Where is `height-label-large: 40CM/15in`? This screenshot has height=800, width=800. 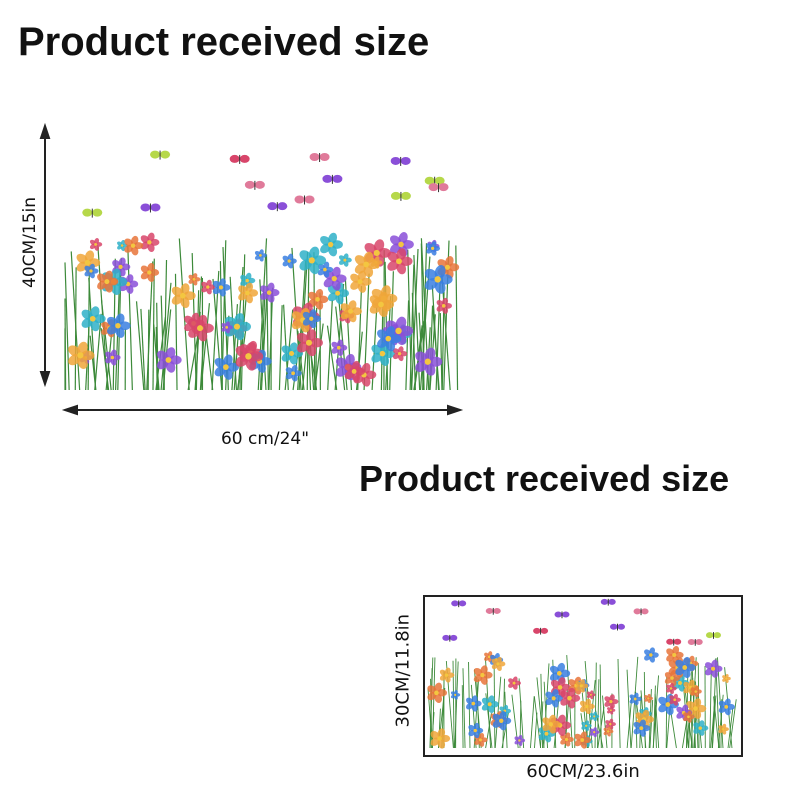
height-label-large: 40CM/15in is located at coordinates (30, 242).